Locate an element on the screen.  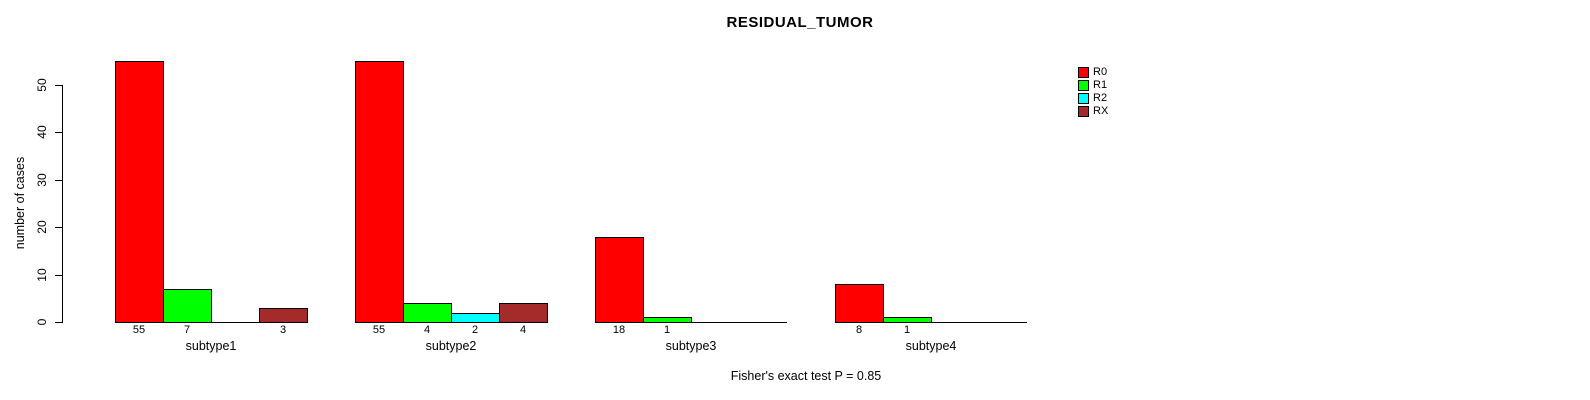
y-axis-tick-label: 30 is located at coordinates (42, 180).